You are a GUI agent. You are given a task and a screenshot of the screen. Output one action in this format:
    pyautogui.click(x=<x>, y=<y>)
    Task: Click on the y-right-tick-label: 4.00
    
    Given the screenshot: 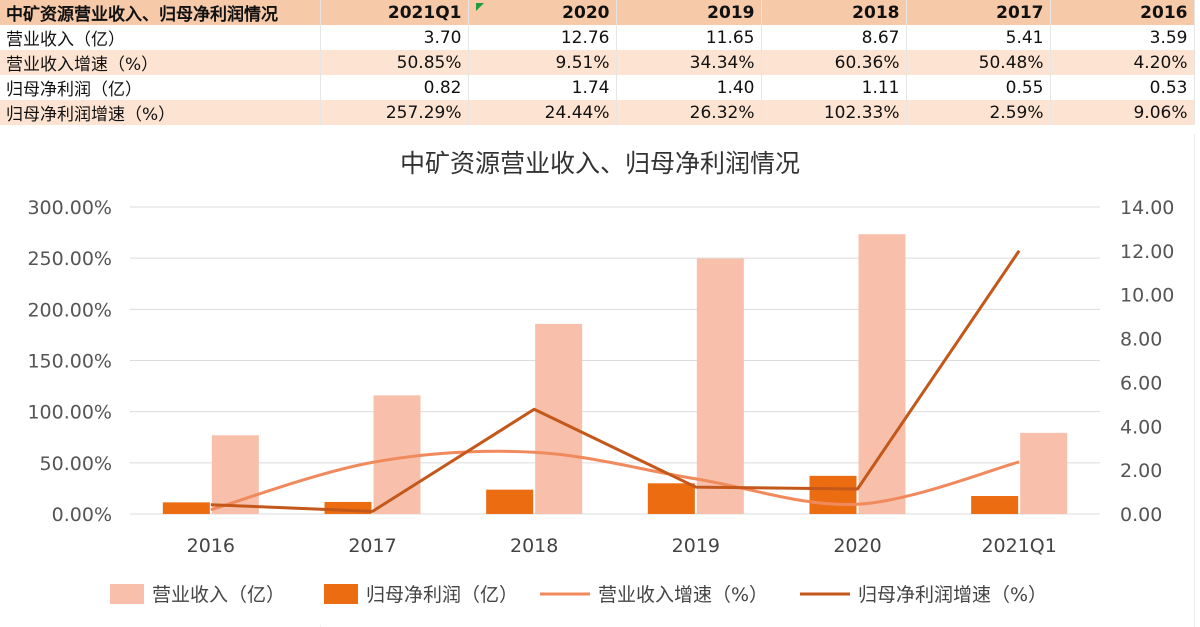 What is the action you would take?
    pyautogui.click(x=1141, y=427)
    